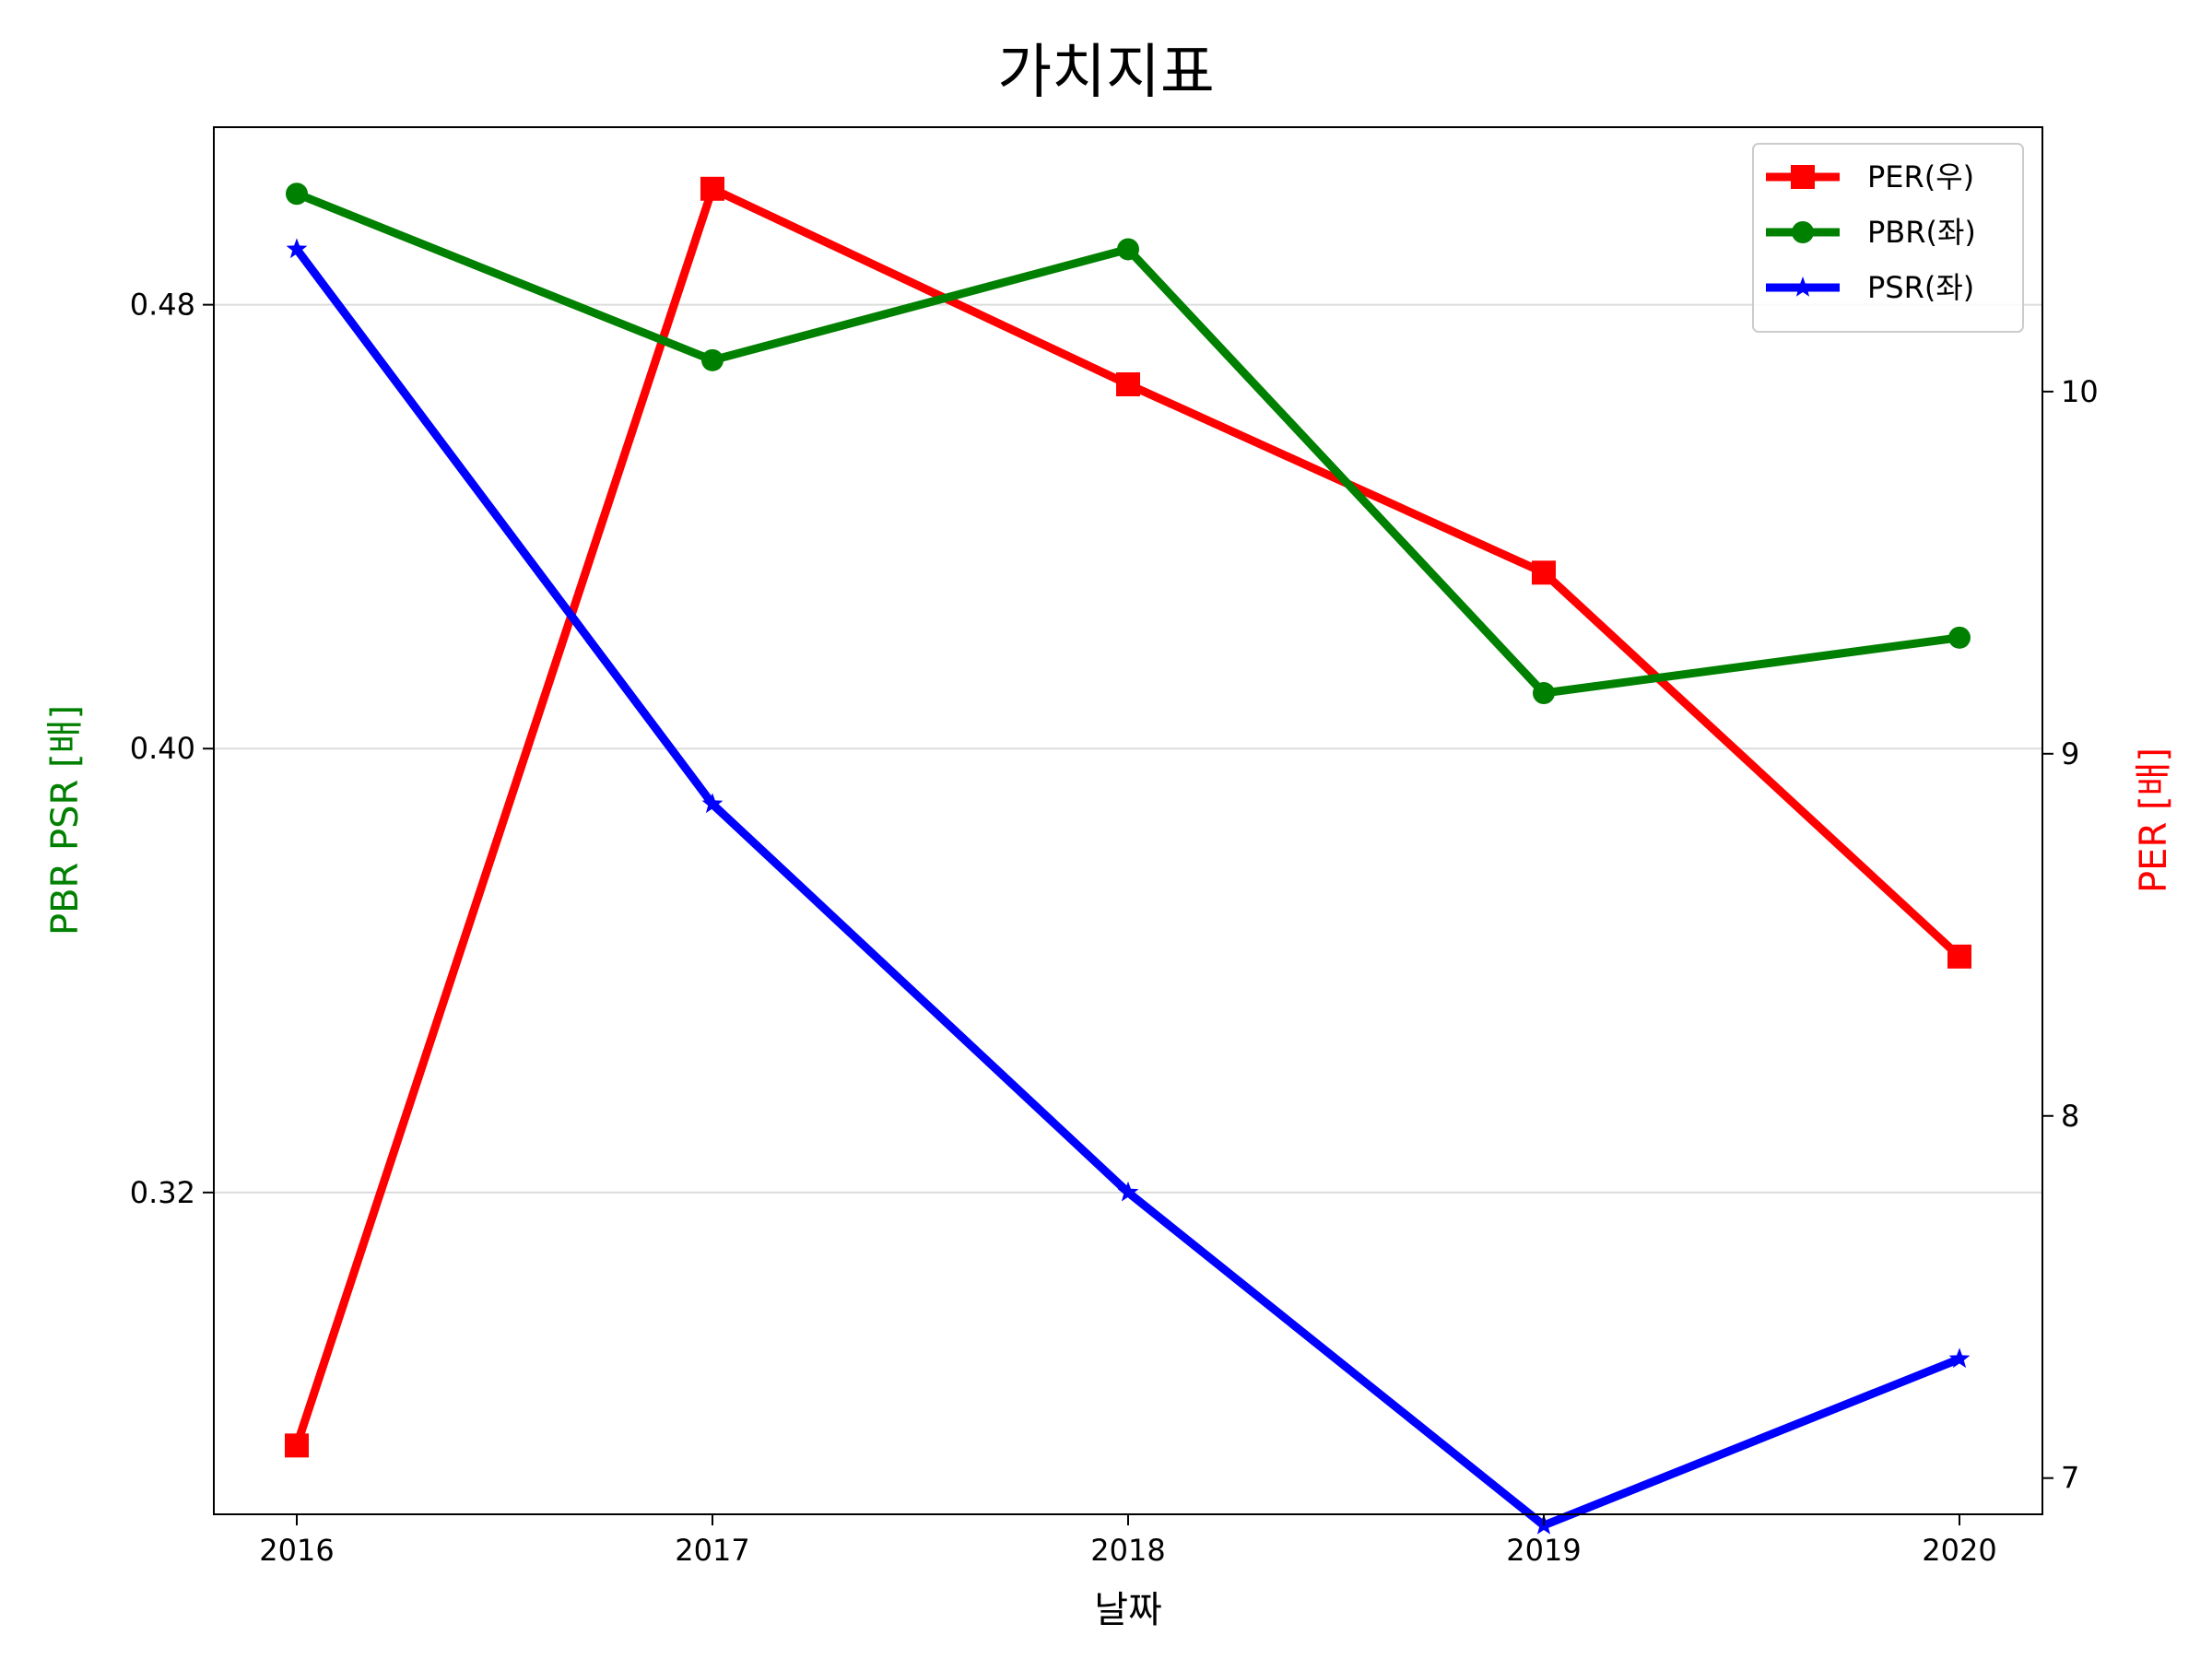 The width and height of the screenshot is (2212, 1659). Describe the element at coordinates (1920, 287) in the screenshot. I see `legend-label: PSR(좌)` at that location.